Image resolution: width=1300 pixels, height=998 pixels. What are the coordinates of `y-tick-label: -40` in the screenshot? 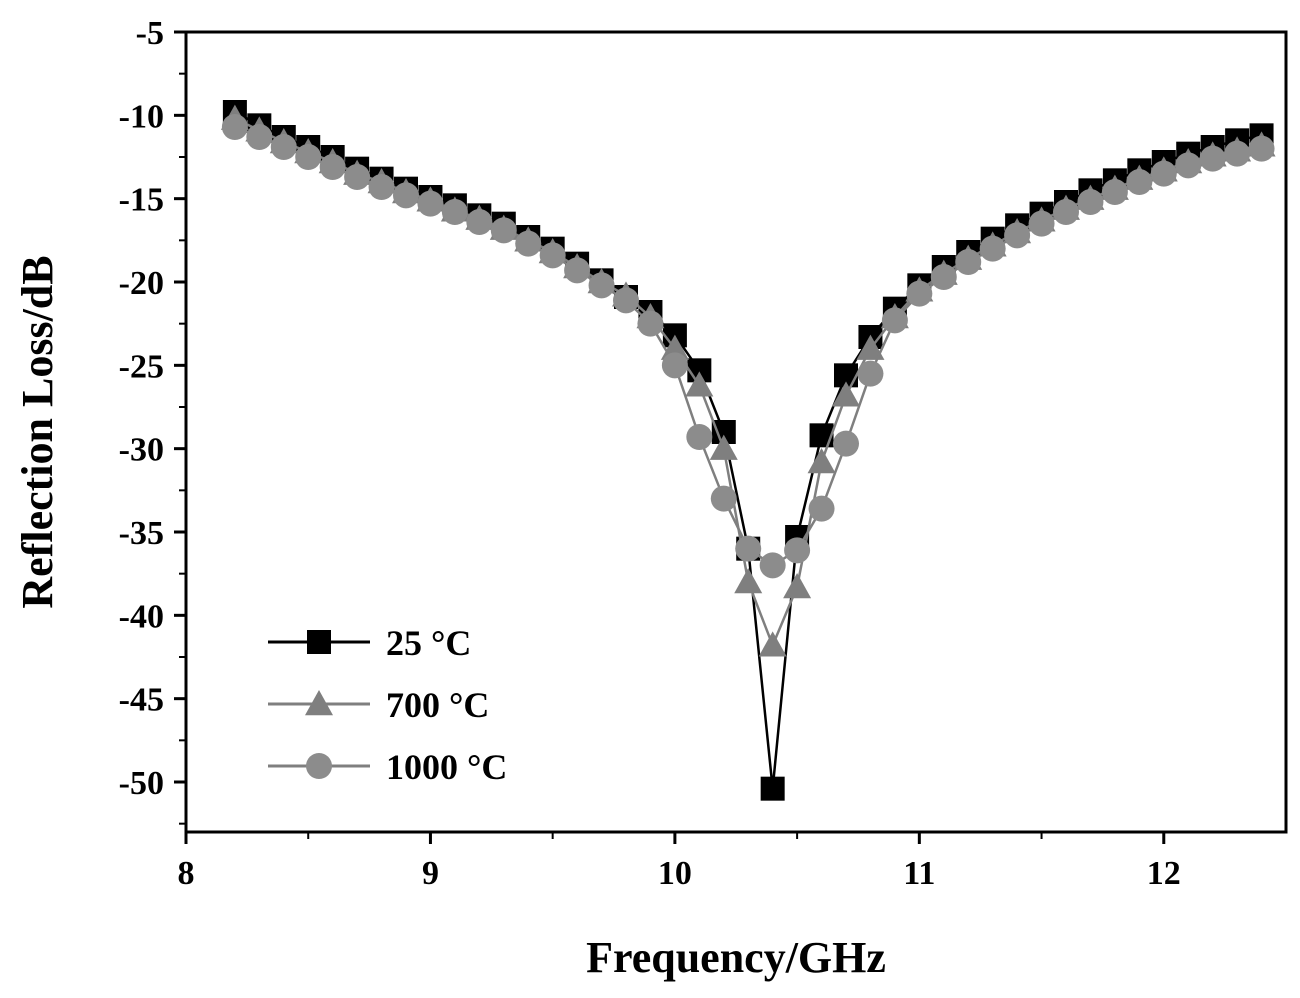 It's located at (141, 616).